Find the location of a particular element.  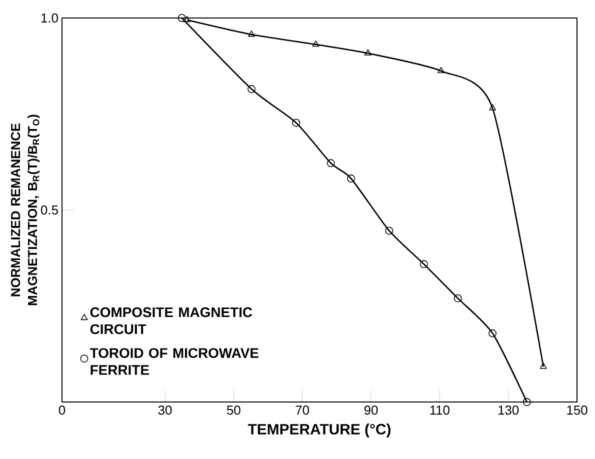

x-tick-label: 0 is located at coordinates (62, 410).